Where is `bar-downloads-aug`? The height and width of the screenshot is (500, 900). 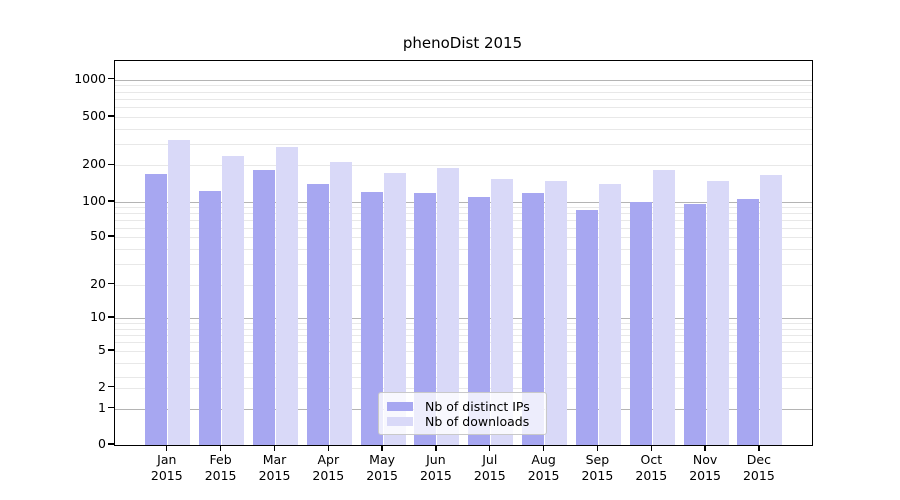 bar-downloads-aug is located at coordinates (556, 312).